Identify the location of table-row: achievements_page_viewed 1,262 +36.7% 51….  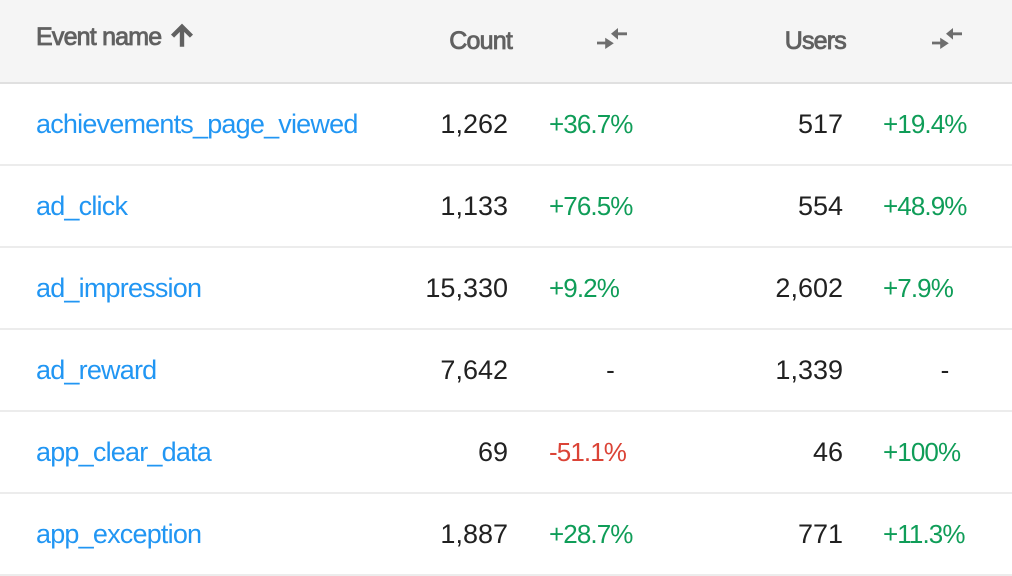
(506, 125).